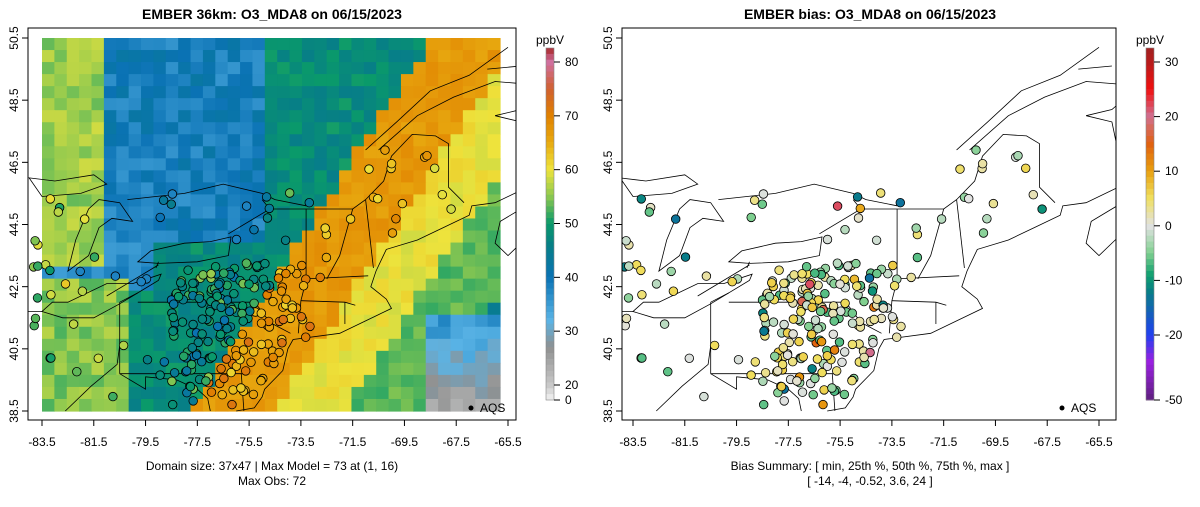 This screenshot has width=1200, height=507. I want to click on left-title: EMBER 36km: O3_MDA8 on 06/15/2023, so click(272, 14).